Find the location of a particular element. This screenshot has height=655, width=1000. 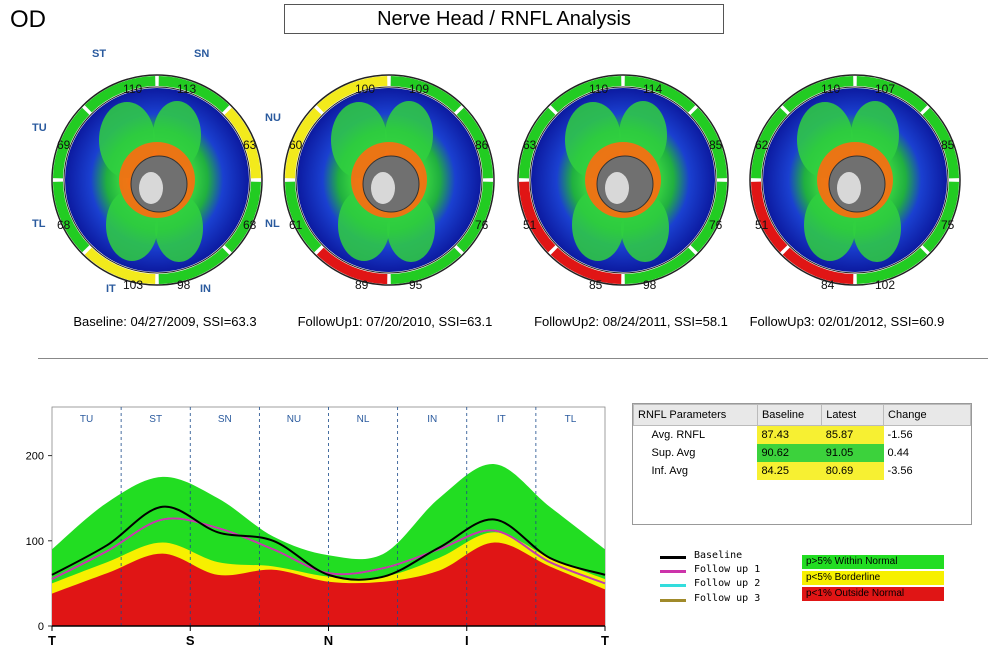

rnfl-circle: 110 107 62 85 51 75 84 102 is located at coordinates (855, 183).